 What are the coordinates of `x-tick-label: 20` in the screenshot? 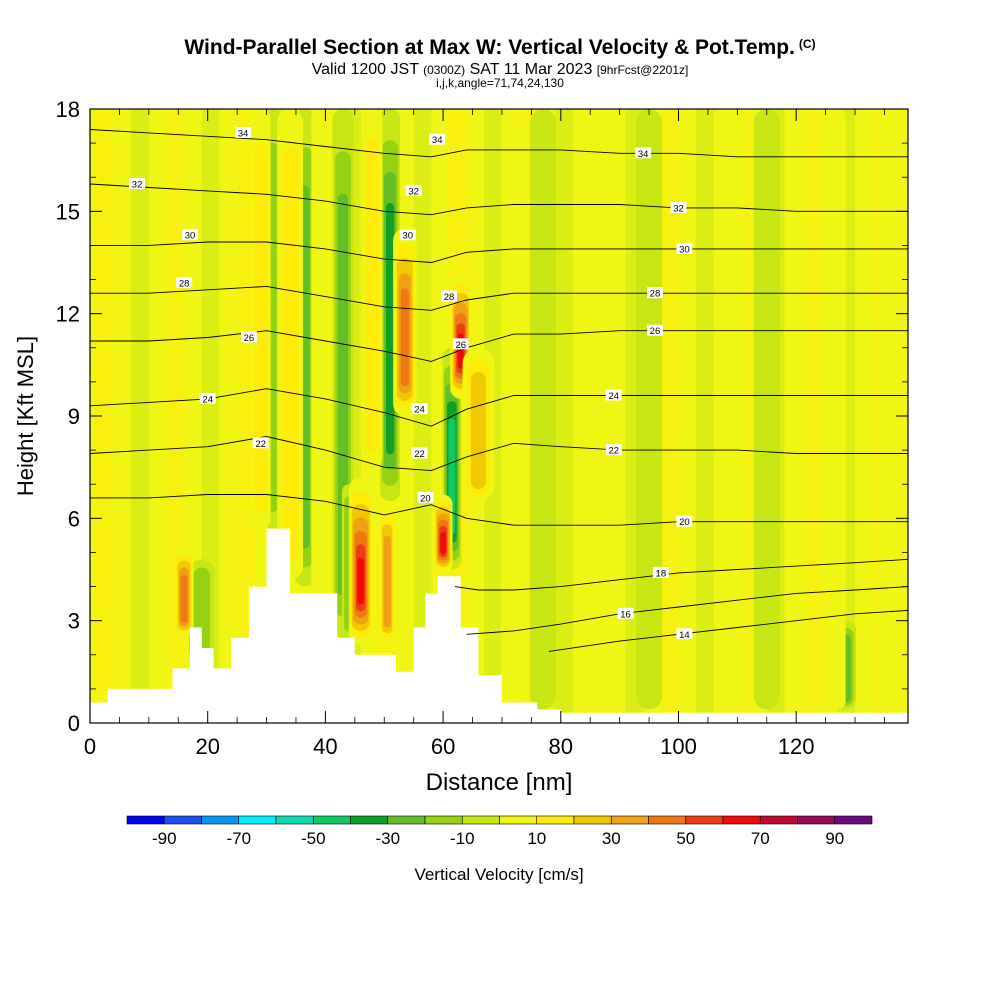 It's located at (207, 746).